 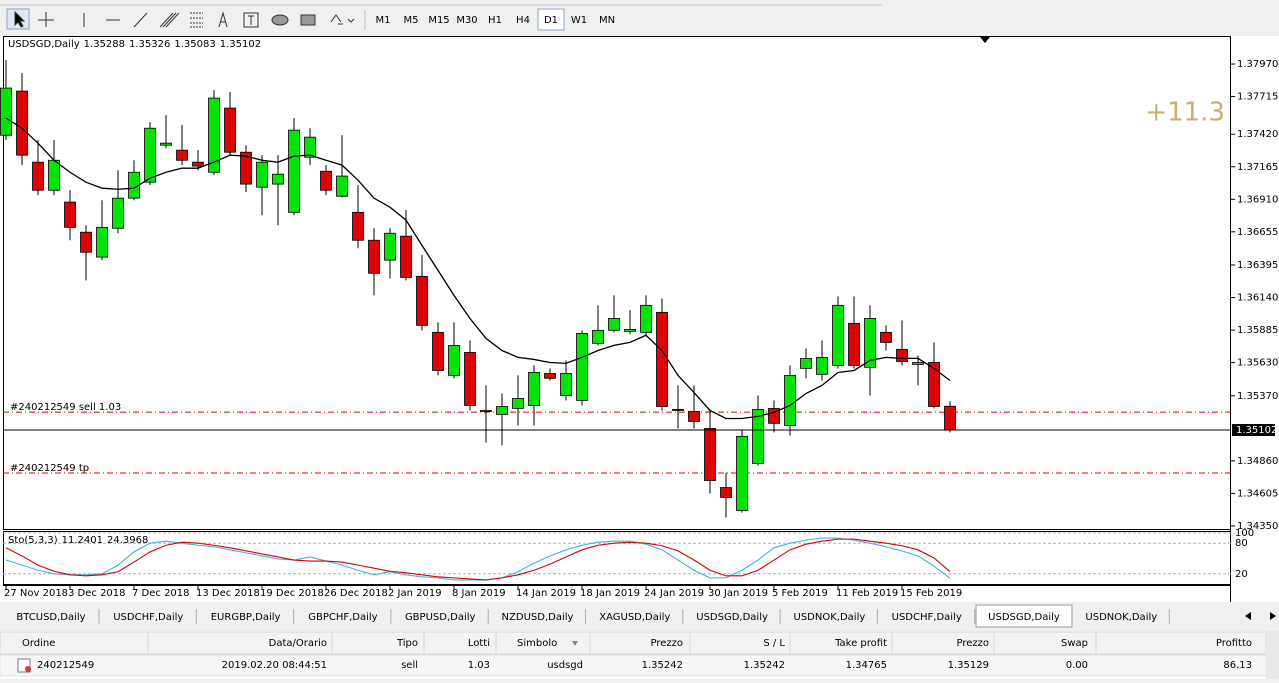 I want to click on channel-icon, so click(x=169, y=20).